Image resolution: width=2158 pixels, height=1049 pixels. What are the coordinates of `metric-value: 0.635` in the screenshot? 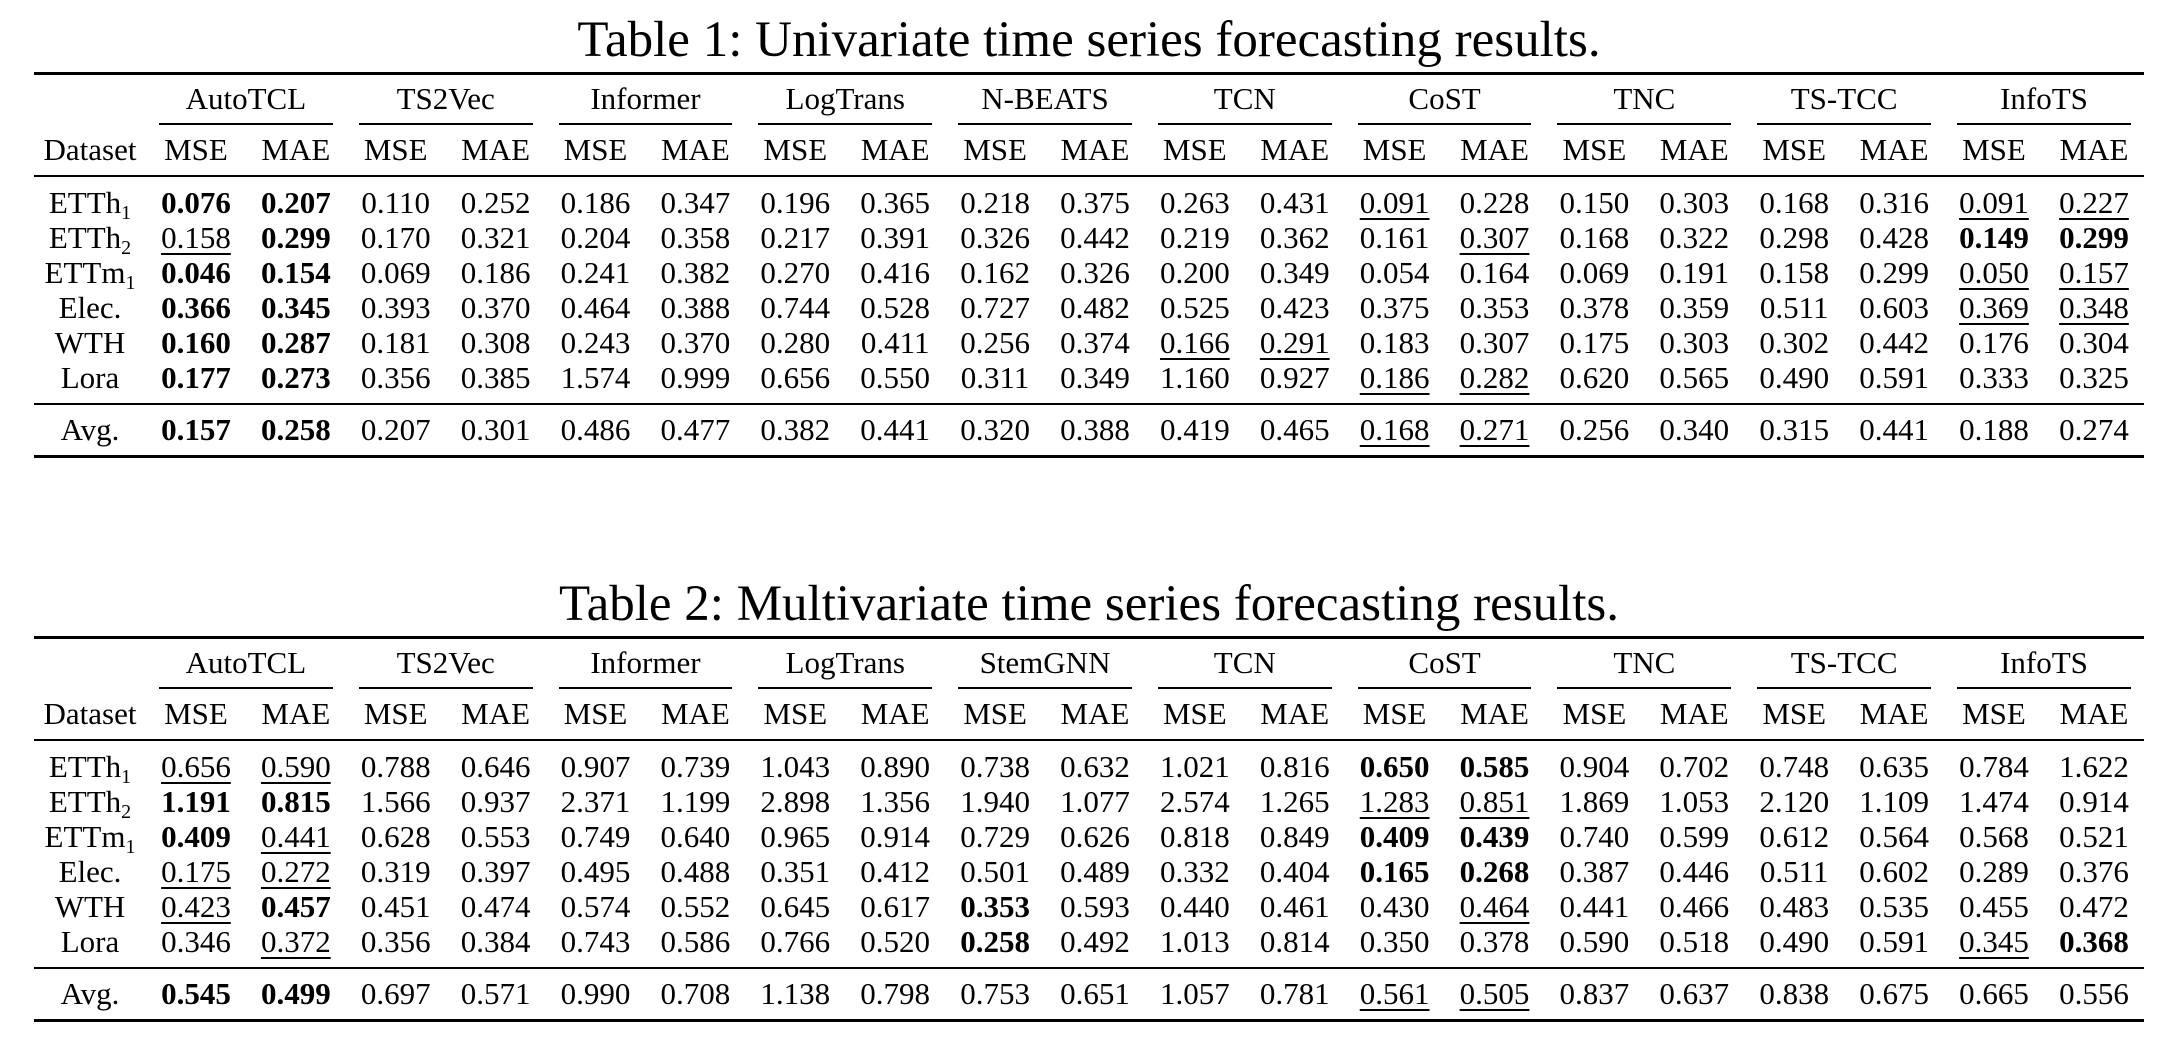 It's located at (1894, 766).